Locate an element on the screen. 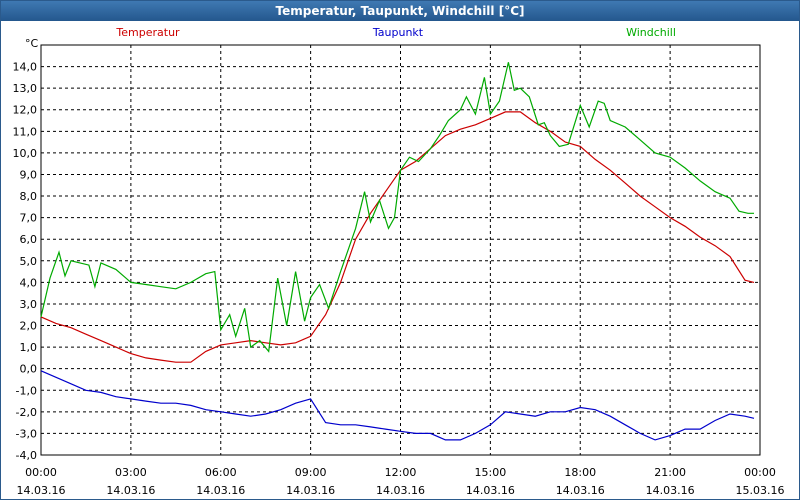  y-tick-label: 7,0 is located at coordinates (29, 218).